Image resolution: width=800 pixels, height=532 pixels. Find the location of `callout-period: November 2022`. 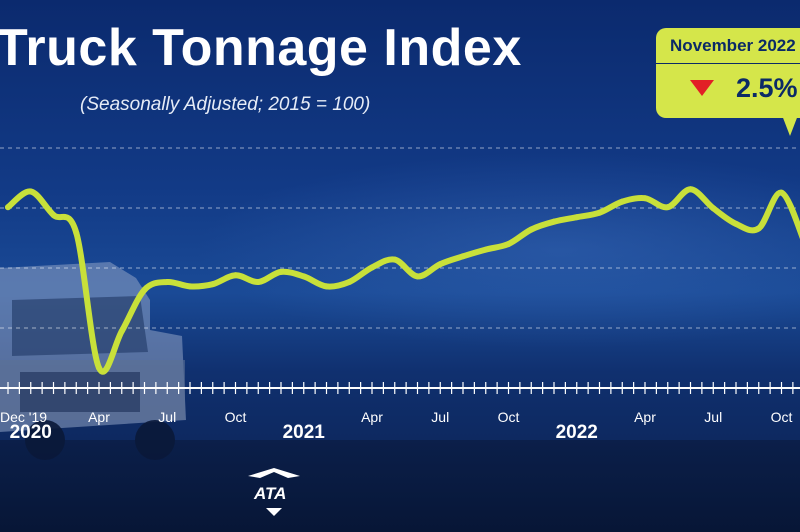

callout-period: November 2022 is located at coordinates (733, 45).